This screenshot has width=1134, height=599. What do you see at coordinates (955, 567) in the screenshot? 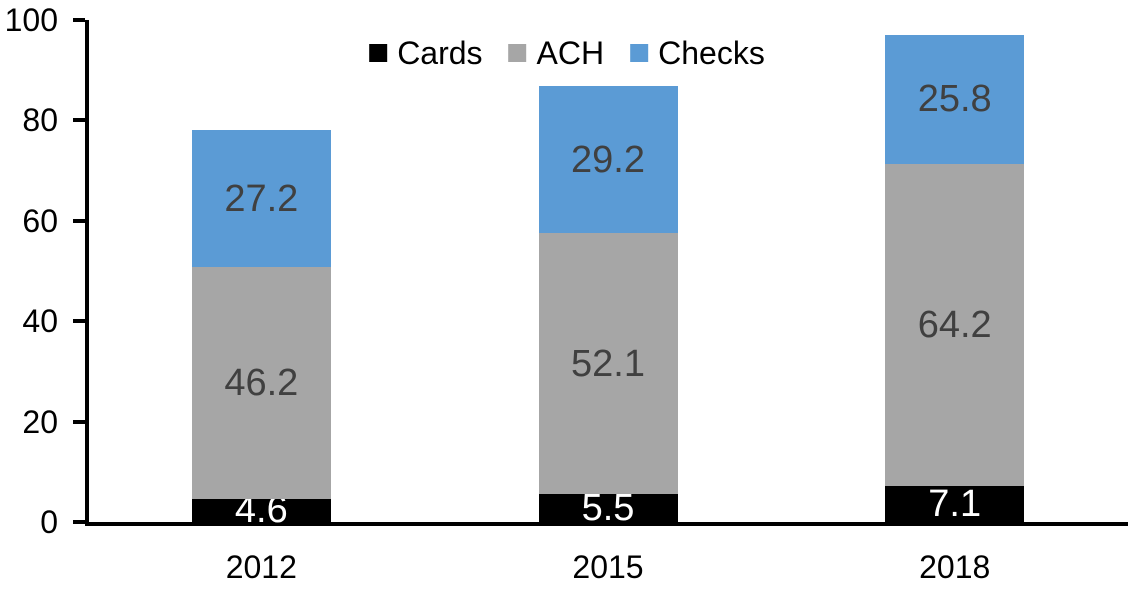
I see `x-category-label: 2018` at bounding box center [955, 567].